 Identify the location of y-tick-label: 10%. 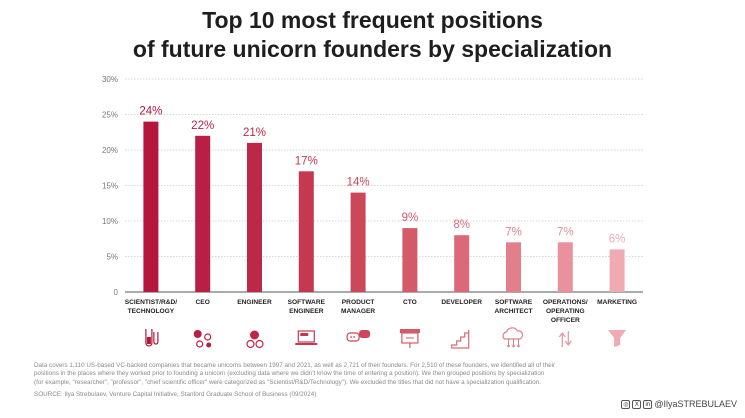
(110, 221).